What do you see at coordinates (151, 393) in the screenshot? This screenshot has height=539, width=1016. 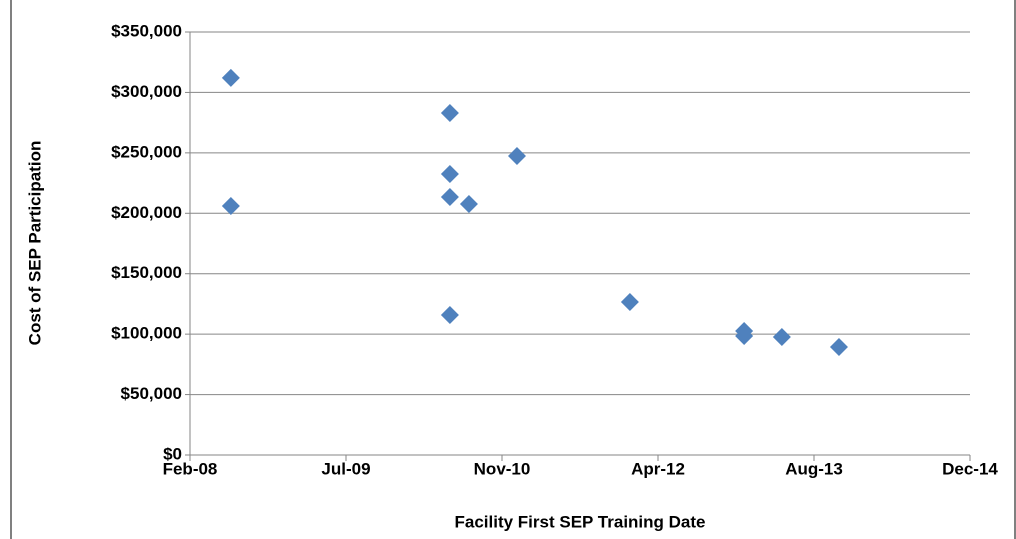 I see `y-tick-label: $50,000` at bounding box center [151, 393].